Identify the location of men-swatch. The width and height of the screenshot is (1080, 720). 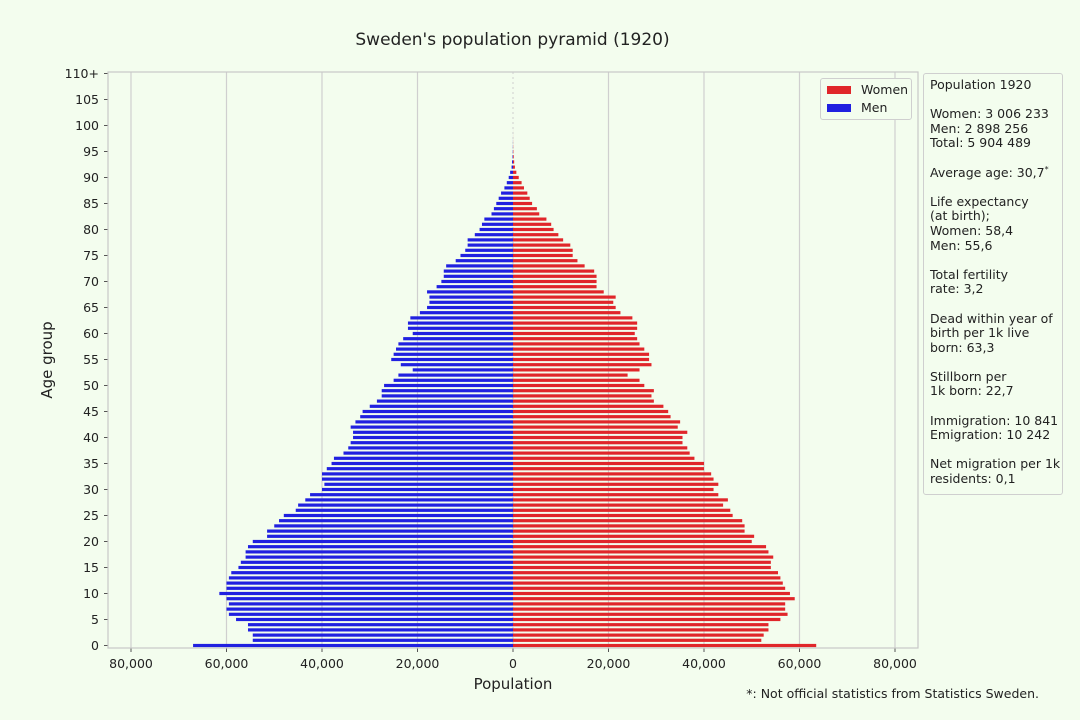
(839, 107).